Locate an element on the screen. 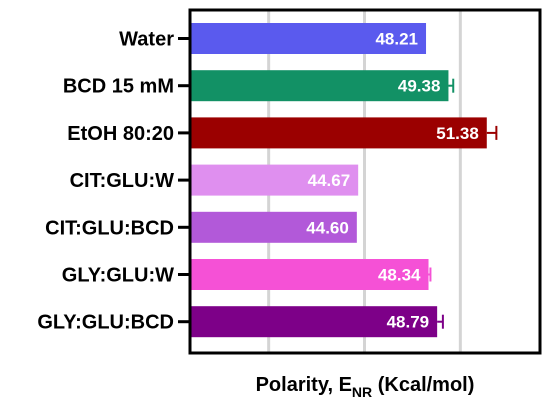 The height and width of the screenshot is (401, 550). category-label-1: BCD 15 mM is located at coordinates (118, 87).